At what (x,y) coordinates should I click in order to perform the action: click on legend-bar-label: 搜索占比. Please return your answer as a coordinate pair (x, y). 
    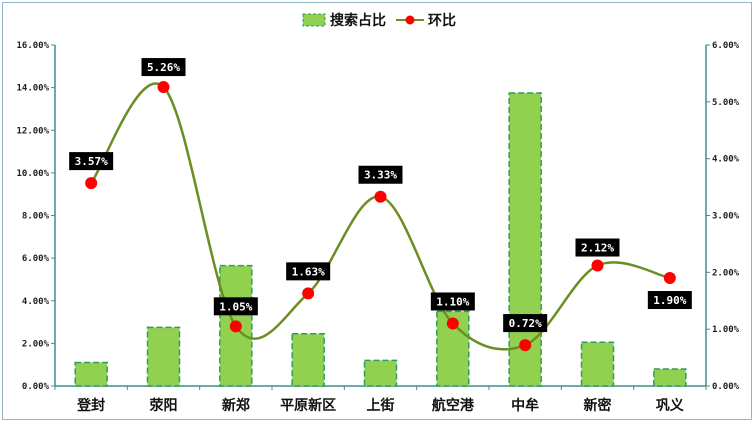
    Looking at the image, I should click on (358, 20).